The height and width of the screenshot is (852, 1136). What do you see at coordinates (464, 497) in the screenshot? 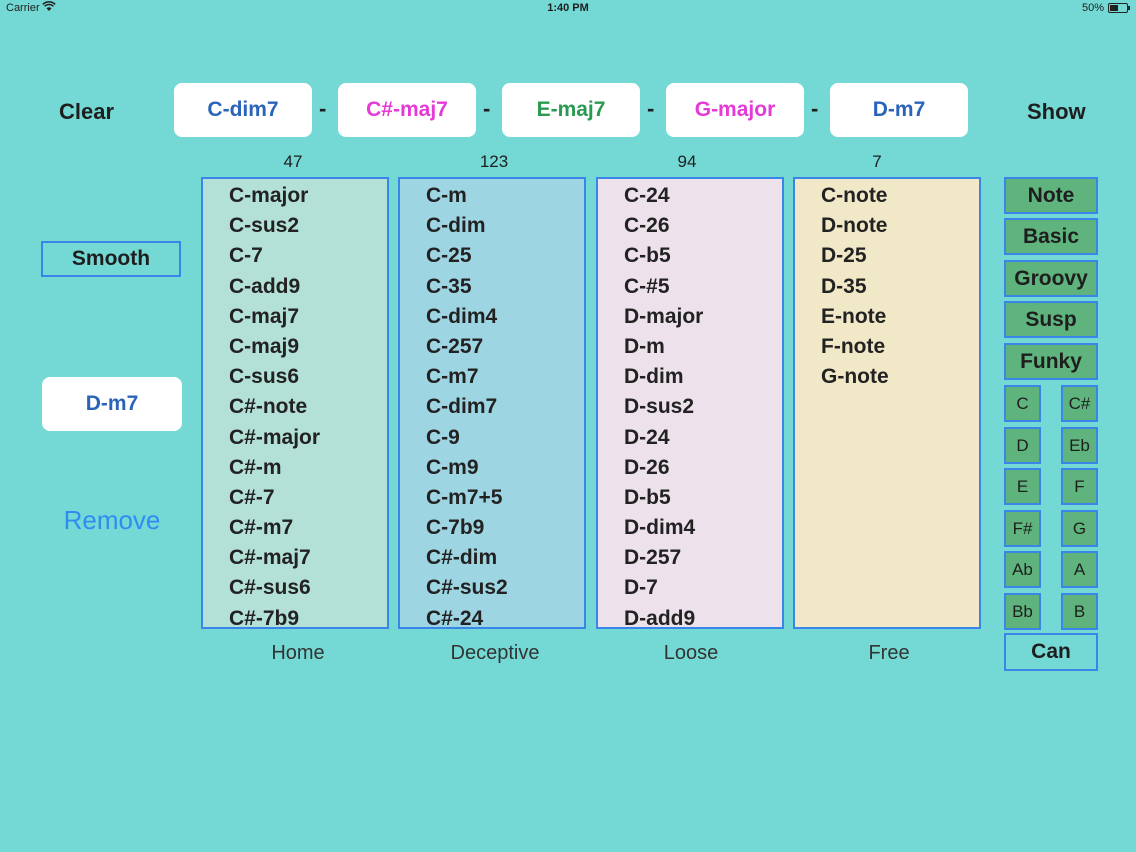
I see `chord-list-item: C-m7+5` at bounding box center [464, 497].